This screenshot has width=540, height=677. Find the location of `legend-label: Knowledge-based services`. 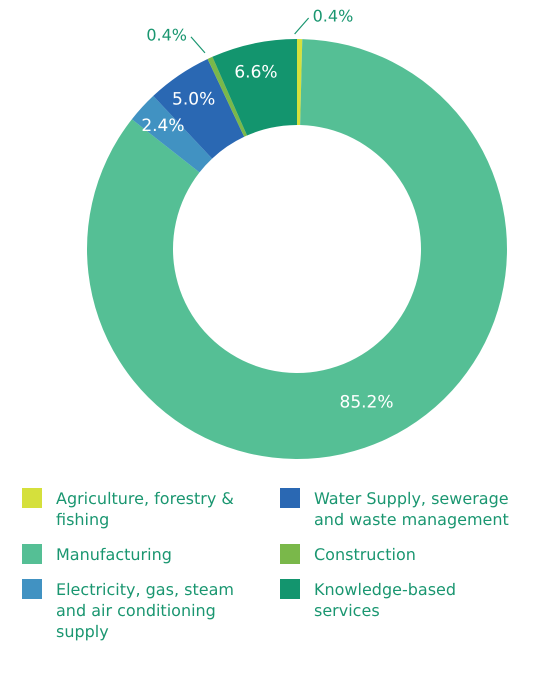

legend-label: Knowledge-based services is located at coordinates (386, 600).